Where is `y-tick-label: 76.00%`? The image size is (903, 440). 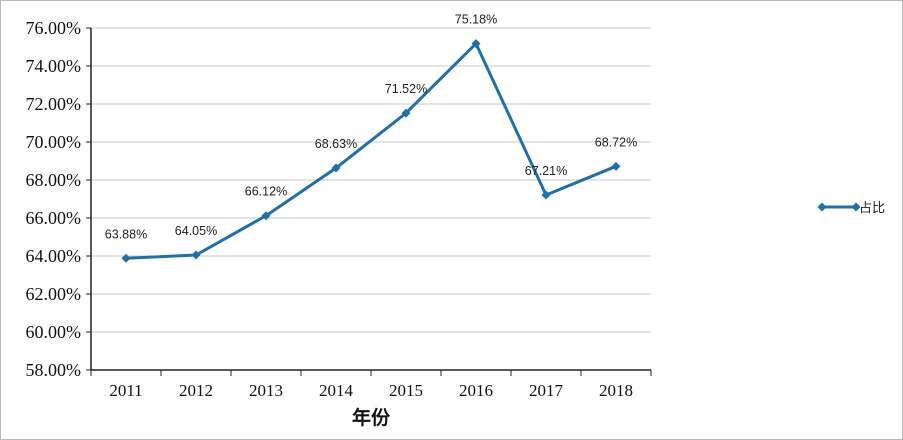
y-tick-label: 76.00% is located at coordinates (54, 28).